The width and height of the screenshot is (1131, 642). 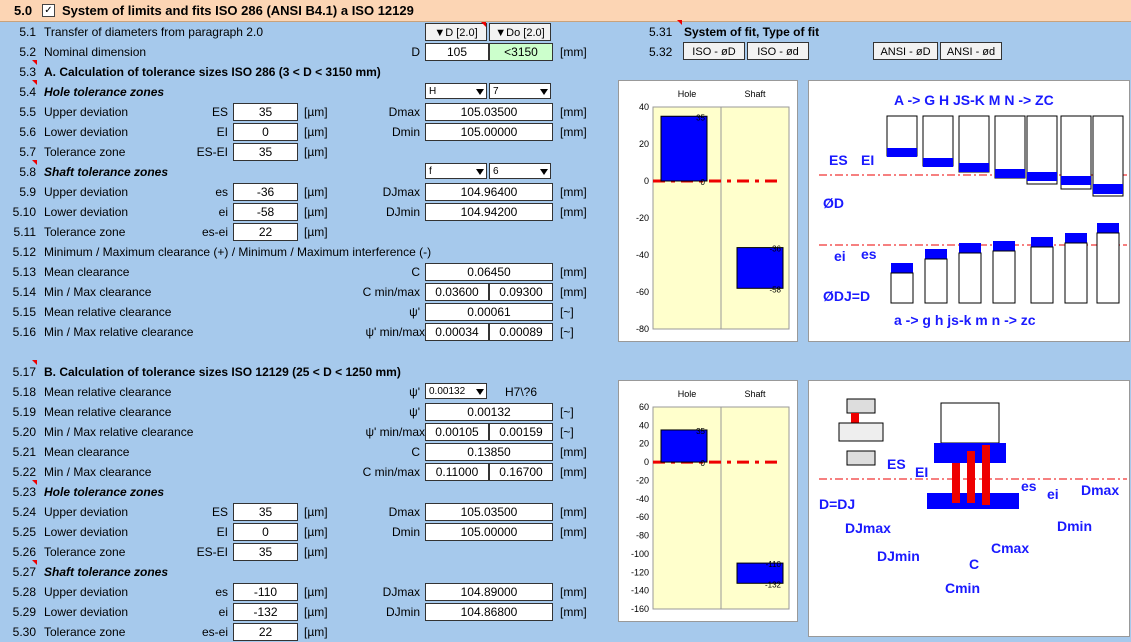 What do you see at coordinates (642, 499) in the screenshot?
I see `y-tick-label: -40` at bounding box center [642, 499].